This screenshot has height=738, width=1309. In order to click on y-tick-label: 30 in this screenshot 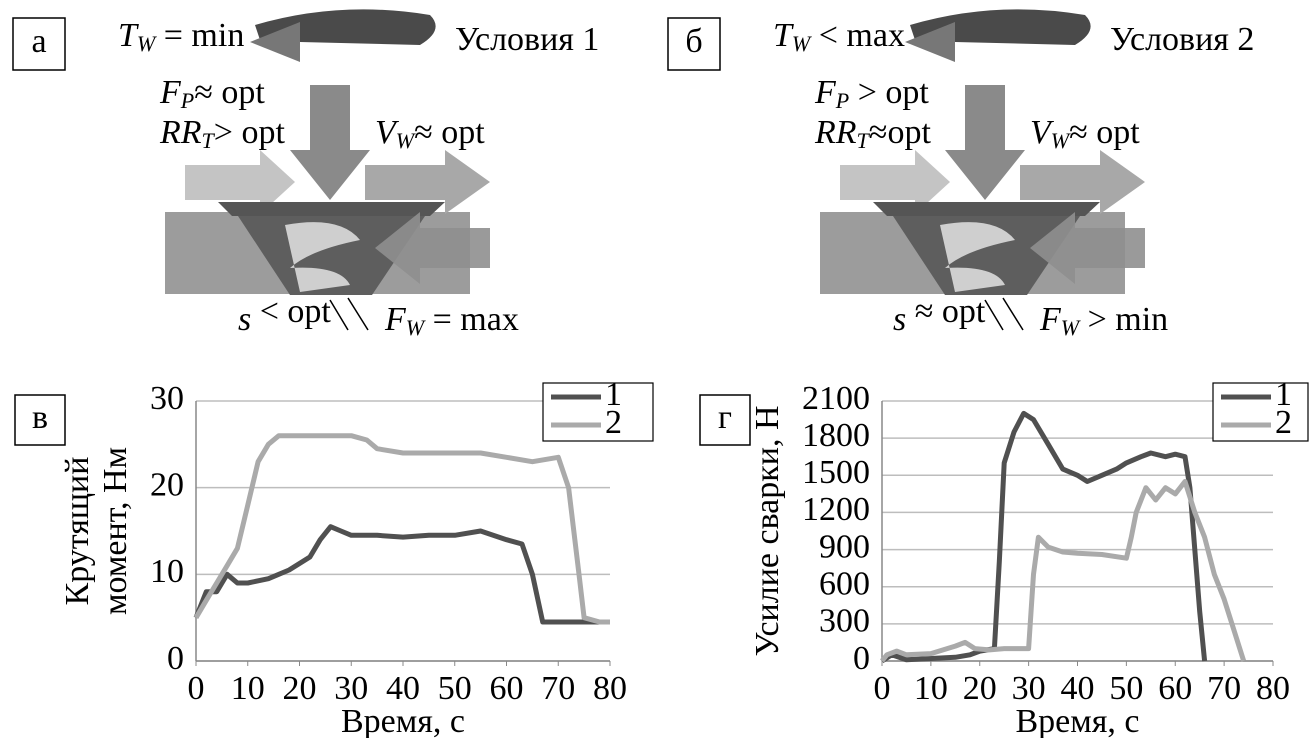, I will do `click(167, 398)`.